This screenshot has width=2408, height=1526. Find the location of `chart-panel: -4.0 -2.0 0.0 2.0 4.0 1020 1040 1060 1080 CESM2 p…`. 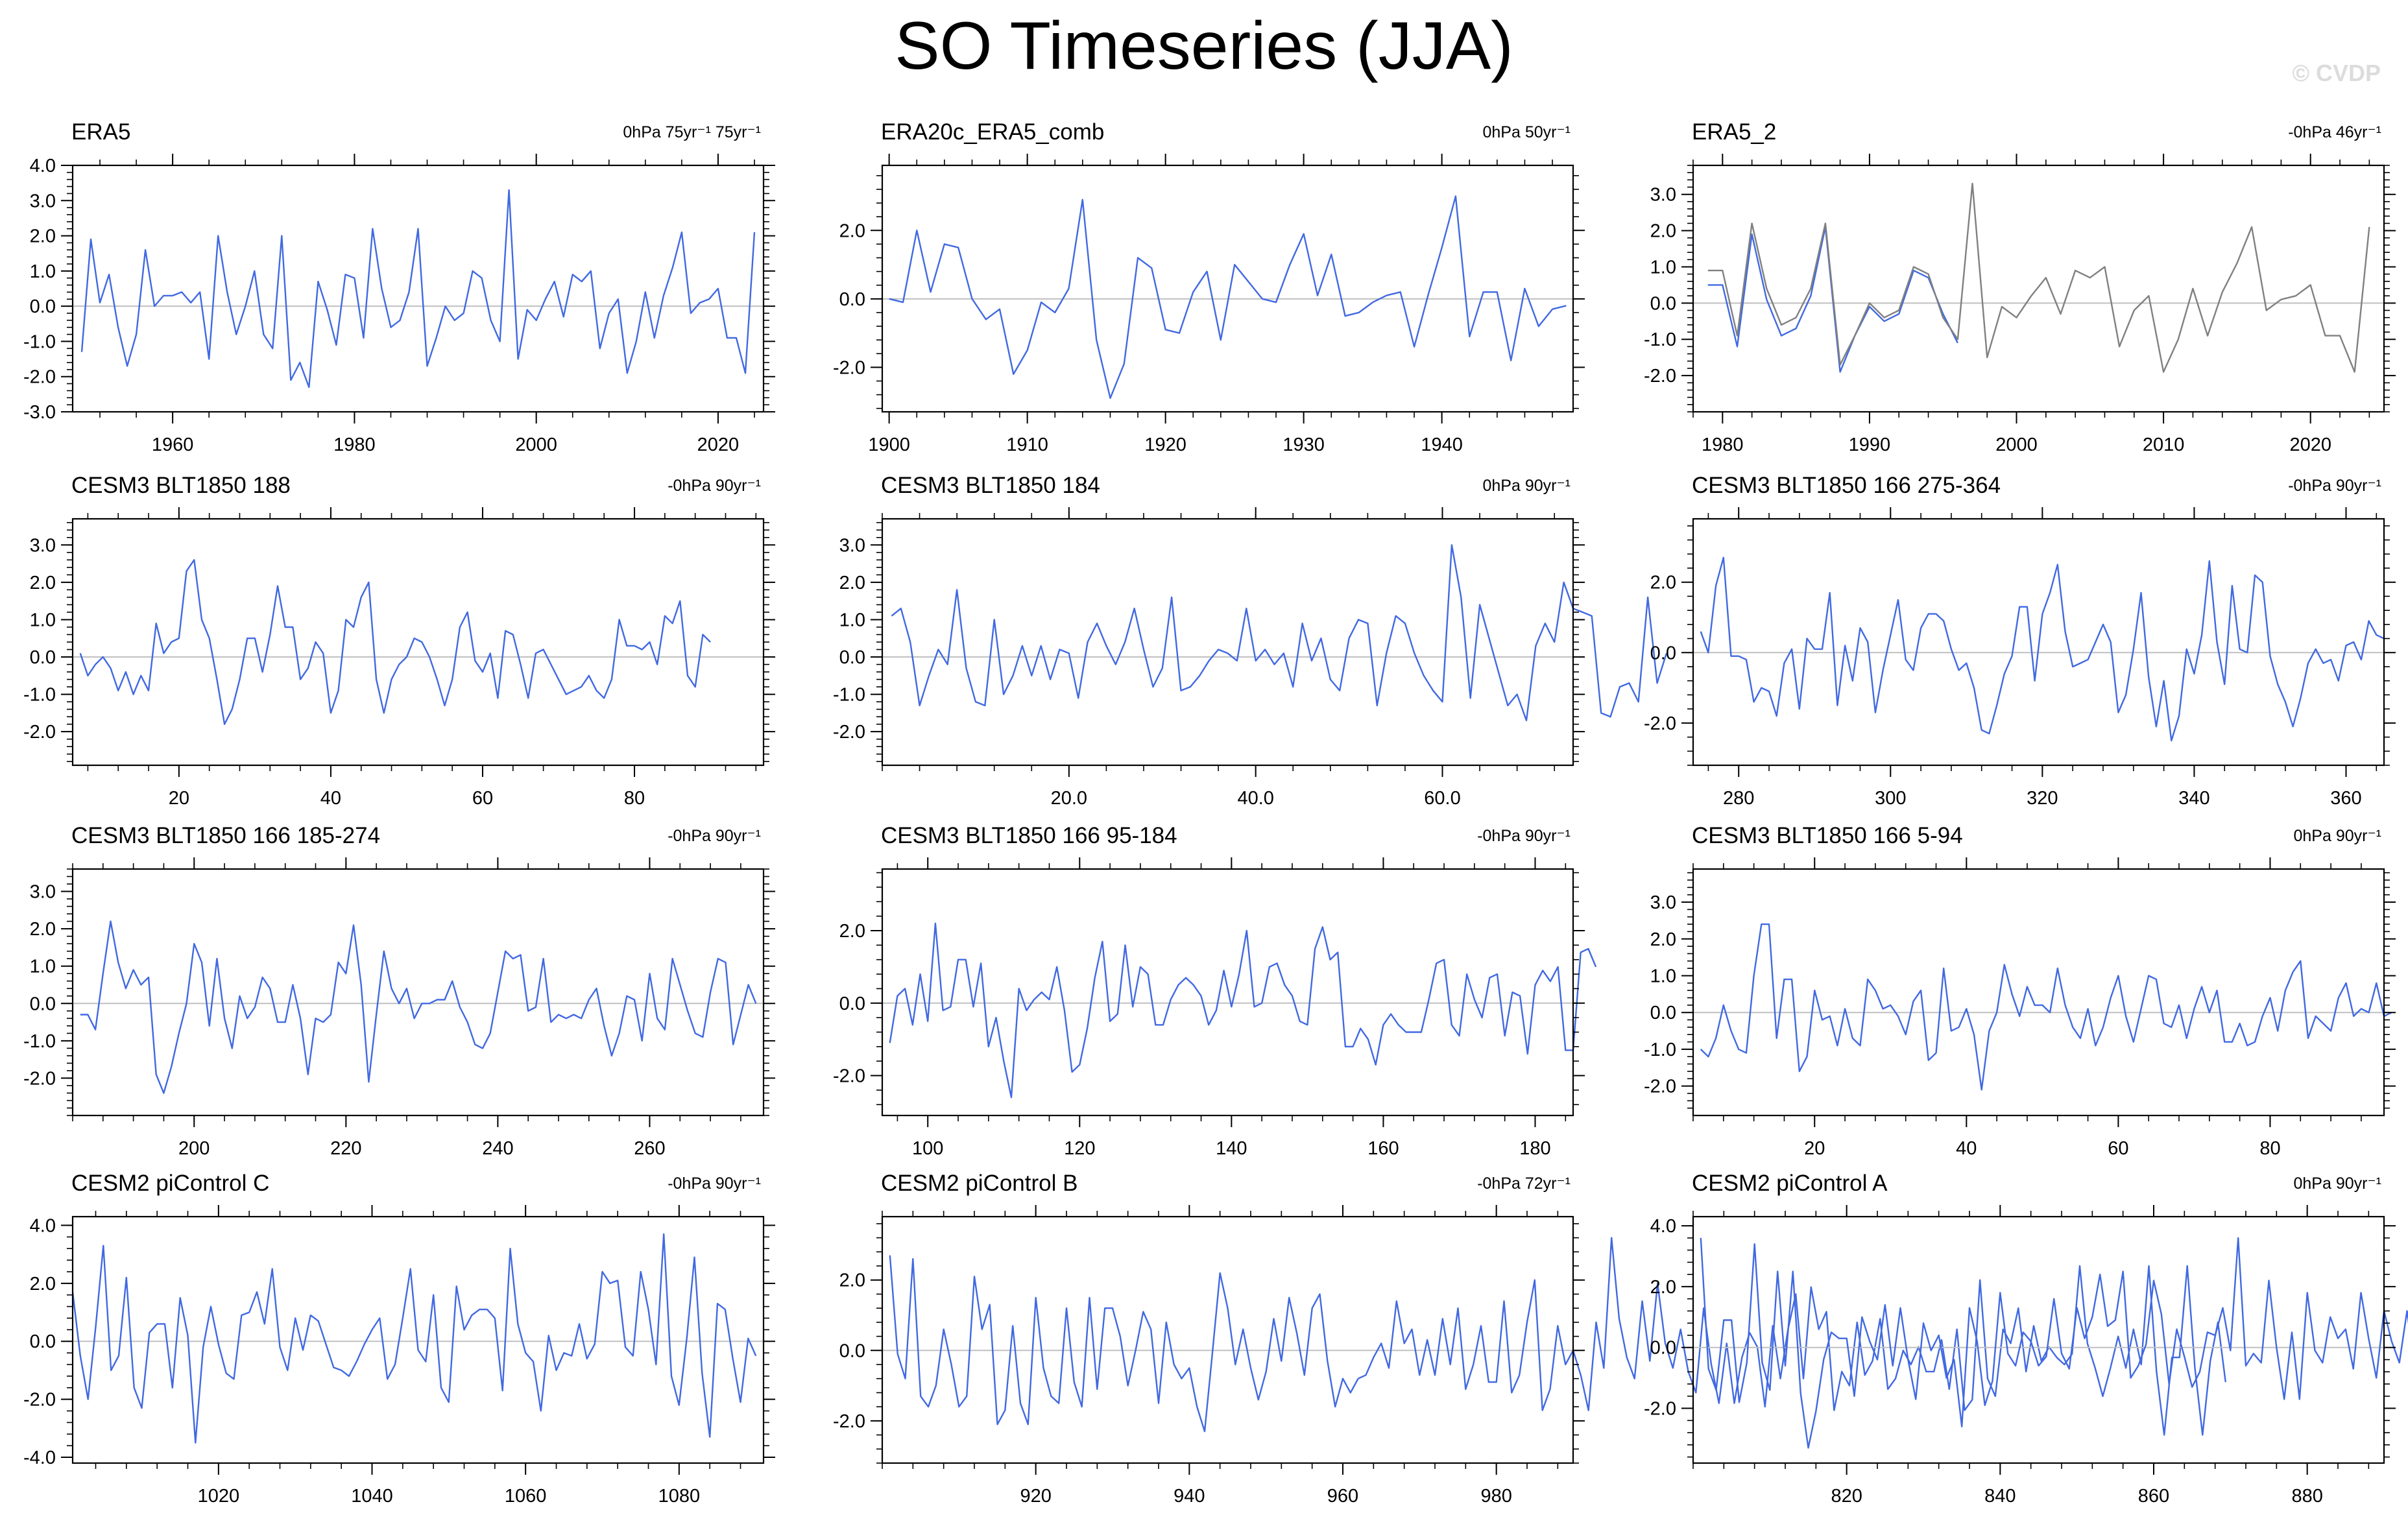

chart-panel: -4.0 -2.0 0.0 2.0 4.0 1020 1040 1060 1080 CESM2 p… is located at coordinates (399, 1339).